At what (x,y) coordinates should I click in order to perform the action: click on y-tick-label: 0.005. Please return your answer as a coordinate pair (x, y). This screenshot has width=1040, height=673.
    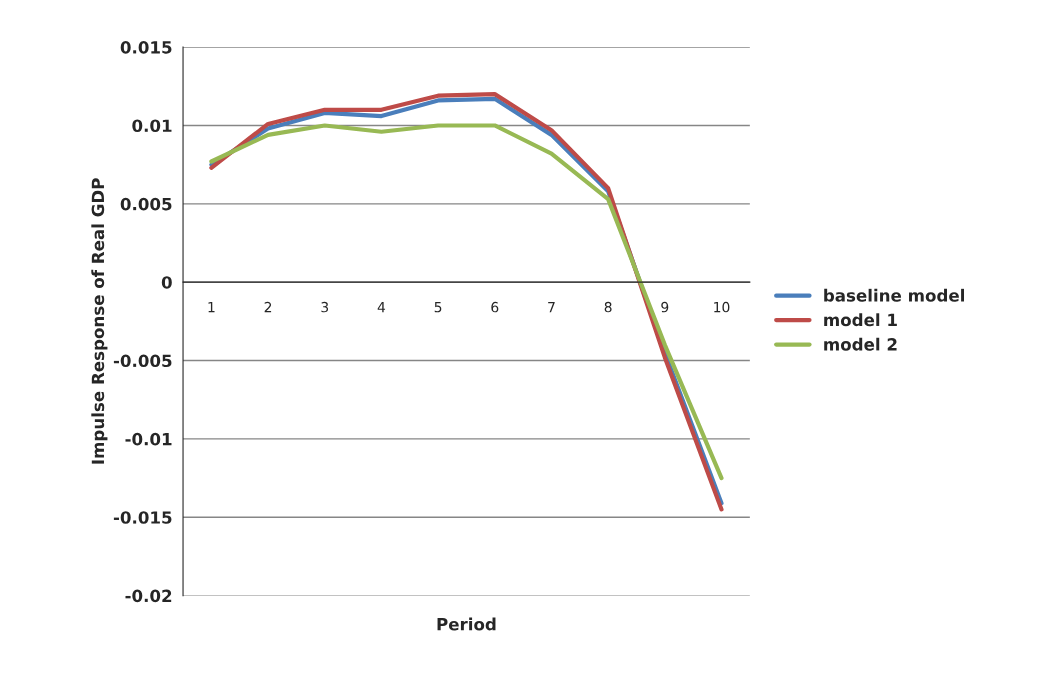
    Looking at the image, I should click on (146, 204).